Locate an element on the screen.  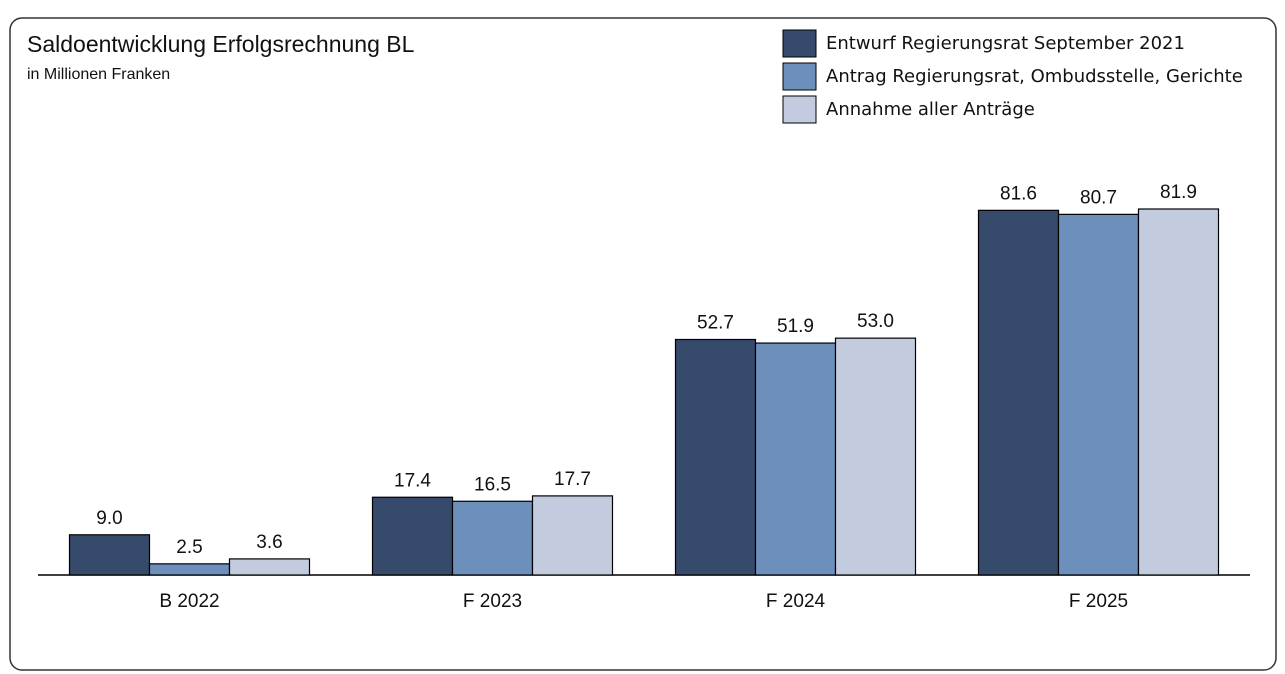
data-label: 51.9 is located at coordinates (795, 326).